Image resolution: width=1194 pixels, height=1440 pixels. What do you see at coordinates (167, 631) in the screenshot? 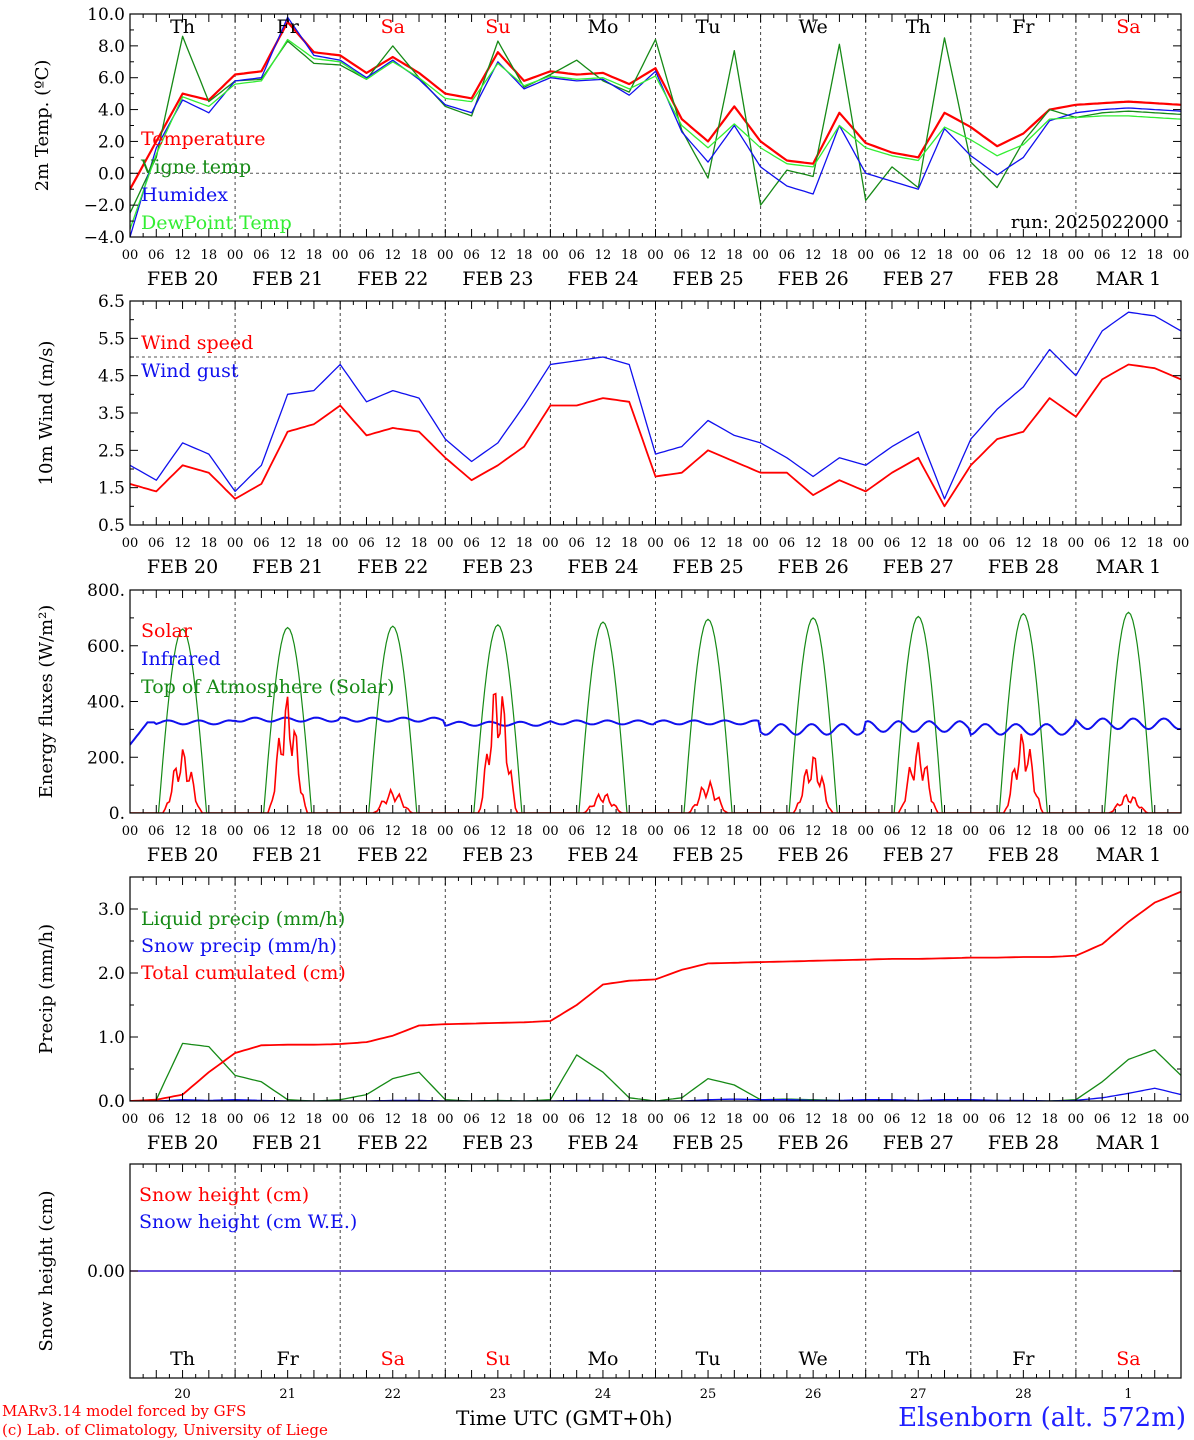
I see `legend-entry: Solar` at bounding box center [167, 631].